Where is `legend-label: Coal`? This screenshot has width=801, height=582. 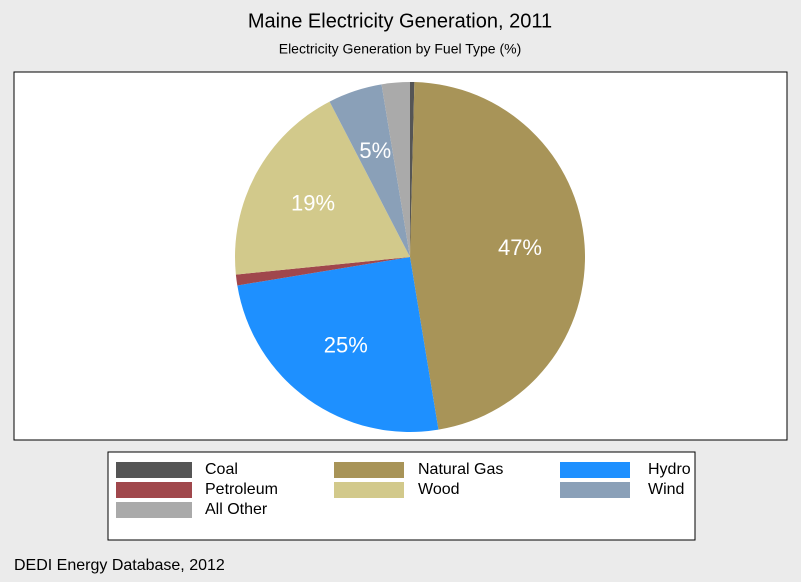
legend-label: Coal is located at coordinates (221, 469).